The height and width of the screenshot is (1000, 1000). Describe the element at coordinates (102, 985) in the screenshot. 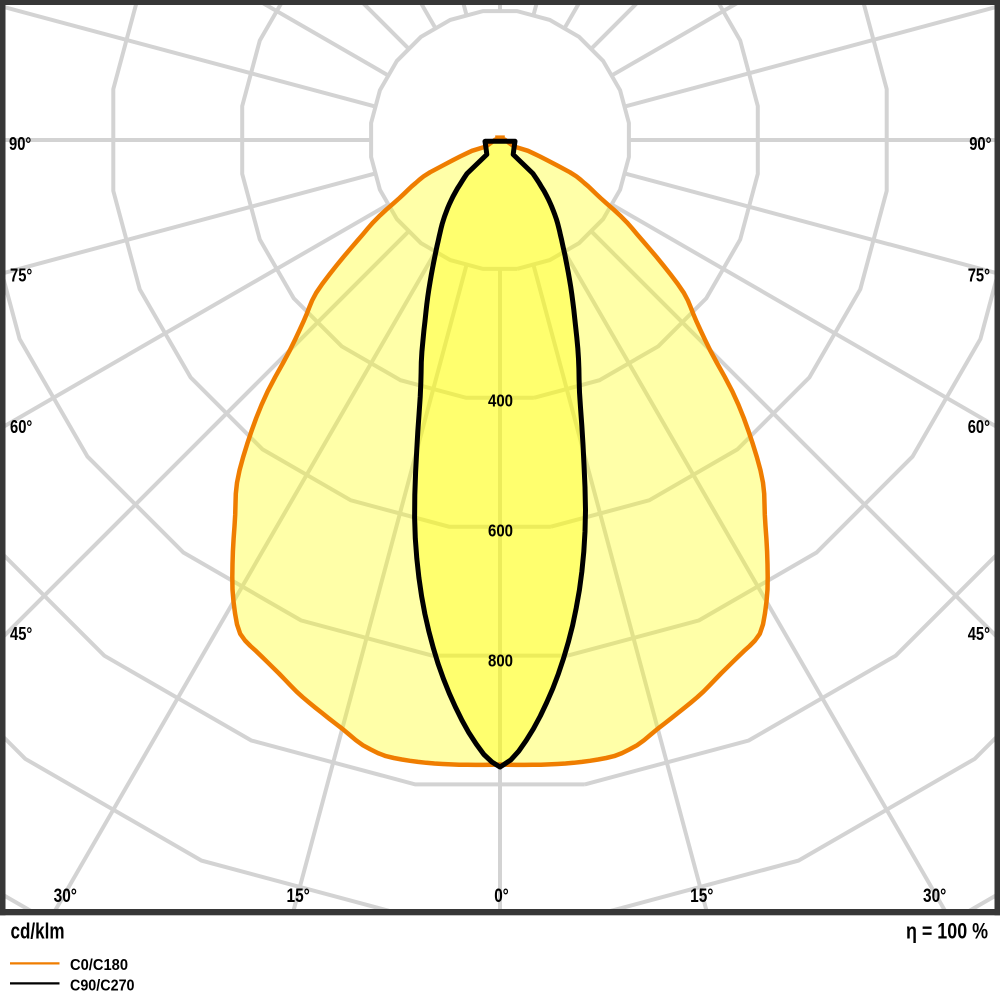

I see `svg-text: C90/C270` at that location.